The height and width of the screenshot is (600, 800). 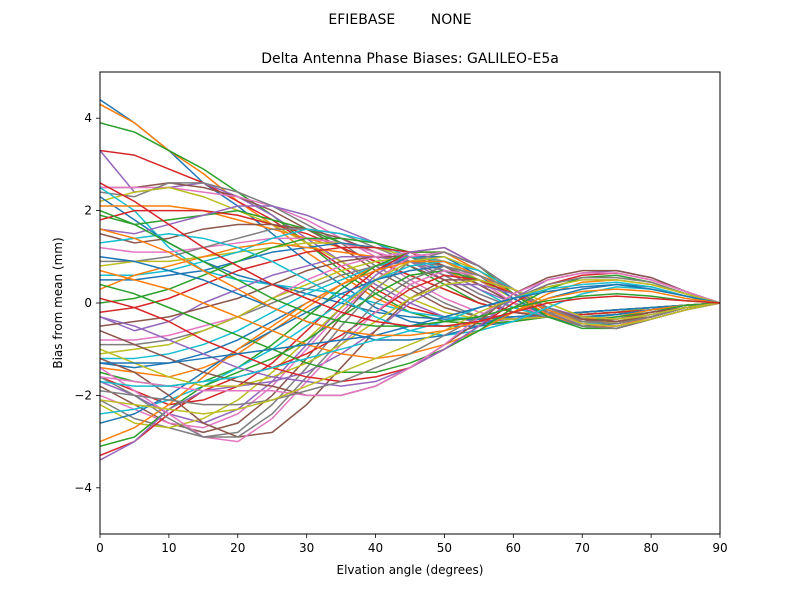 What do you see at coordinates (168, 548) in the screenshot?
I see `x-tick-label: 10` at bounding box center [168, 548].